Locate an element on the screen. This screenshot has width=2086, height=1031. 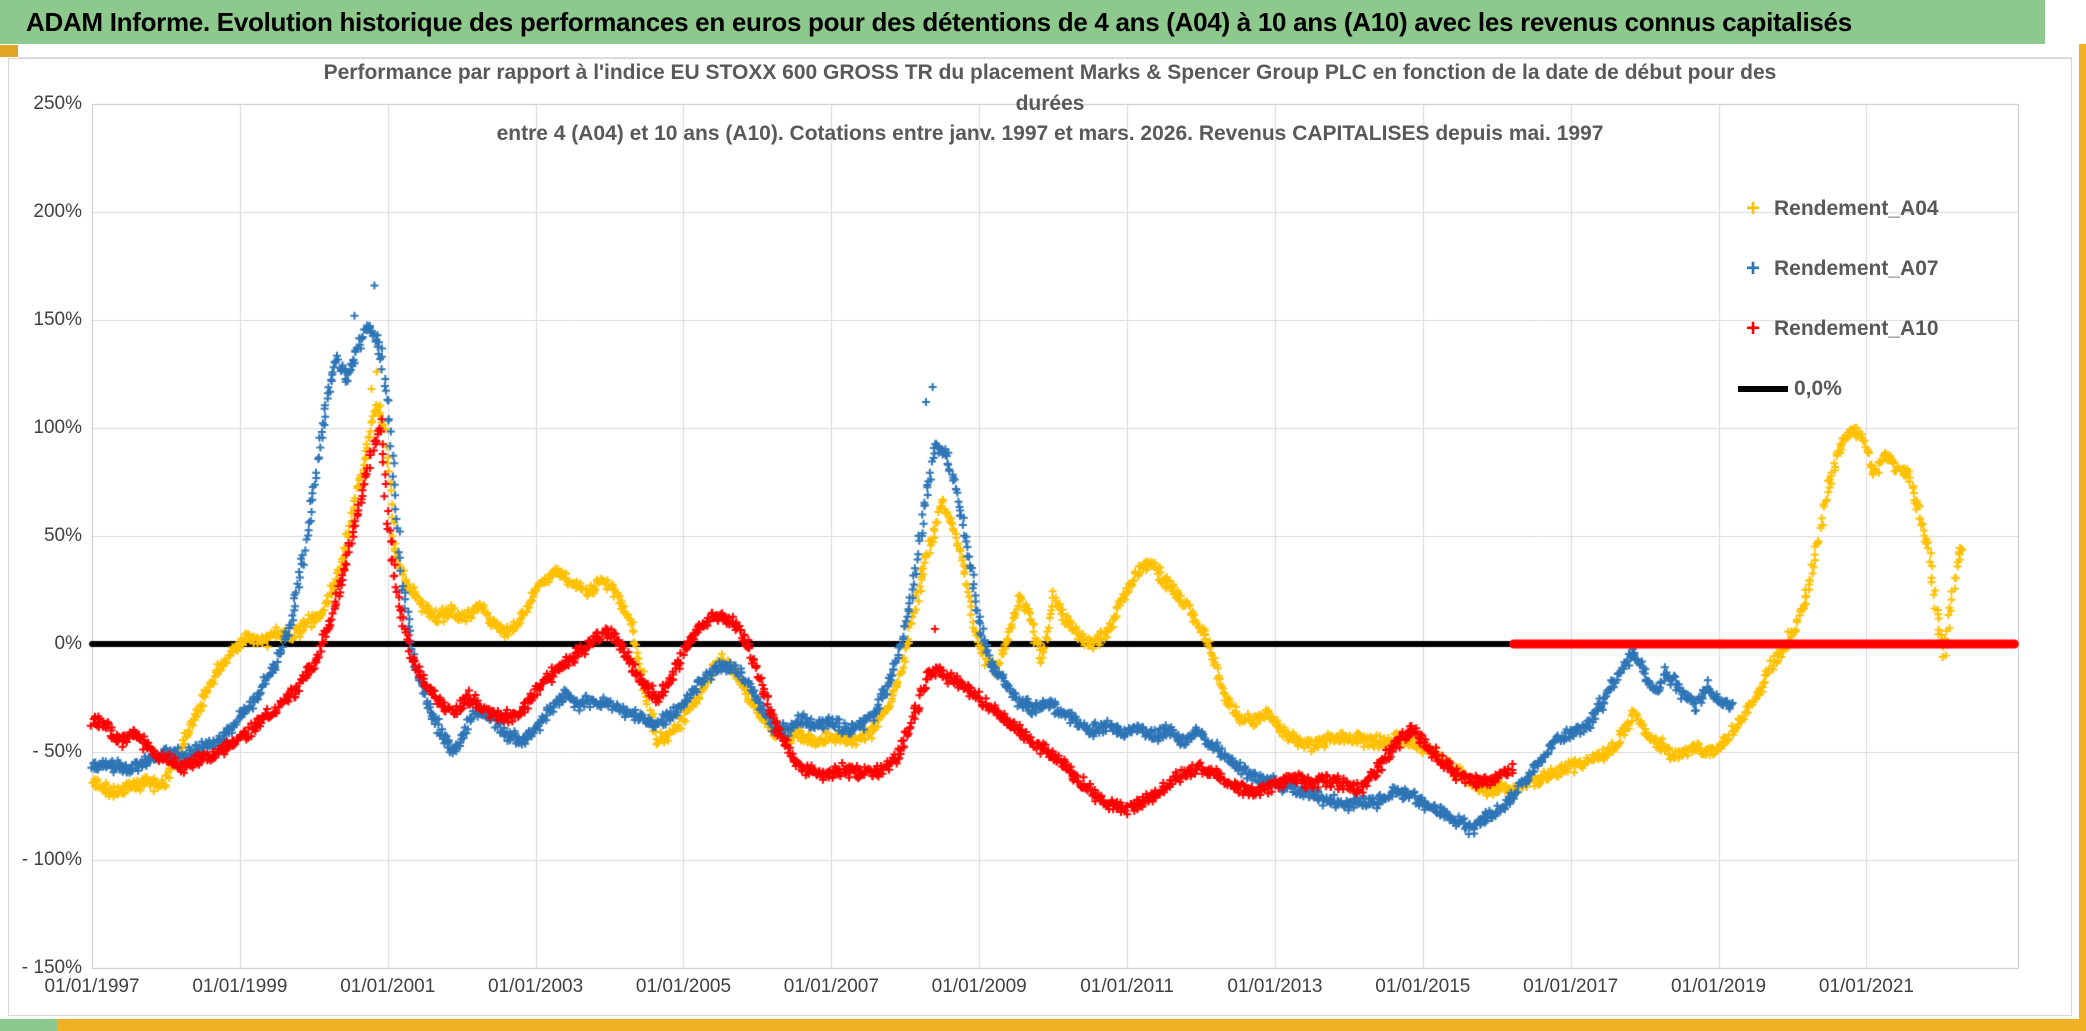
legend-label: Rendement_A07 is located at coordinates (1856, 268).